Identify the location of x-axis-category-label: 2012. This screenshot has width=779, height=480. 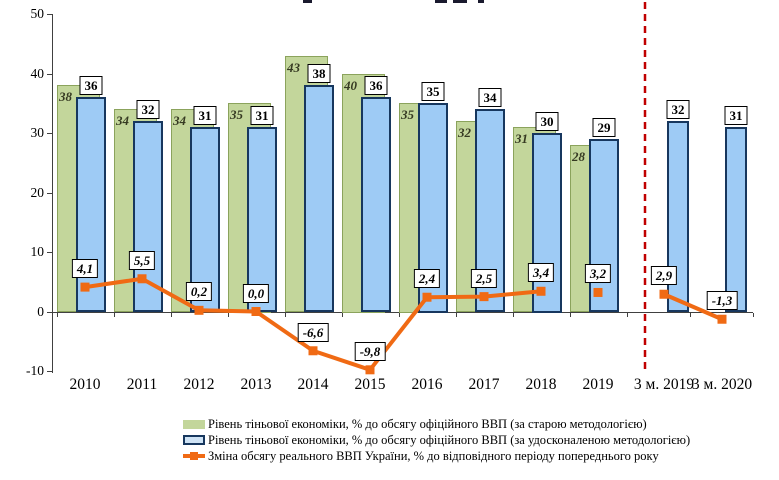
(199, 384).